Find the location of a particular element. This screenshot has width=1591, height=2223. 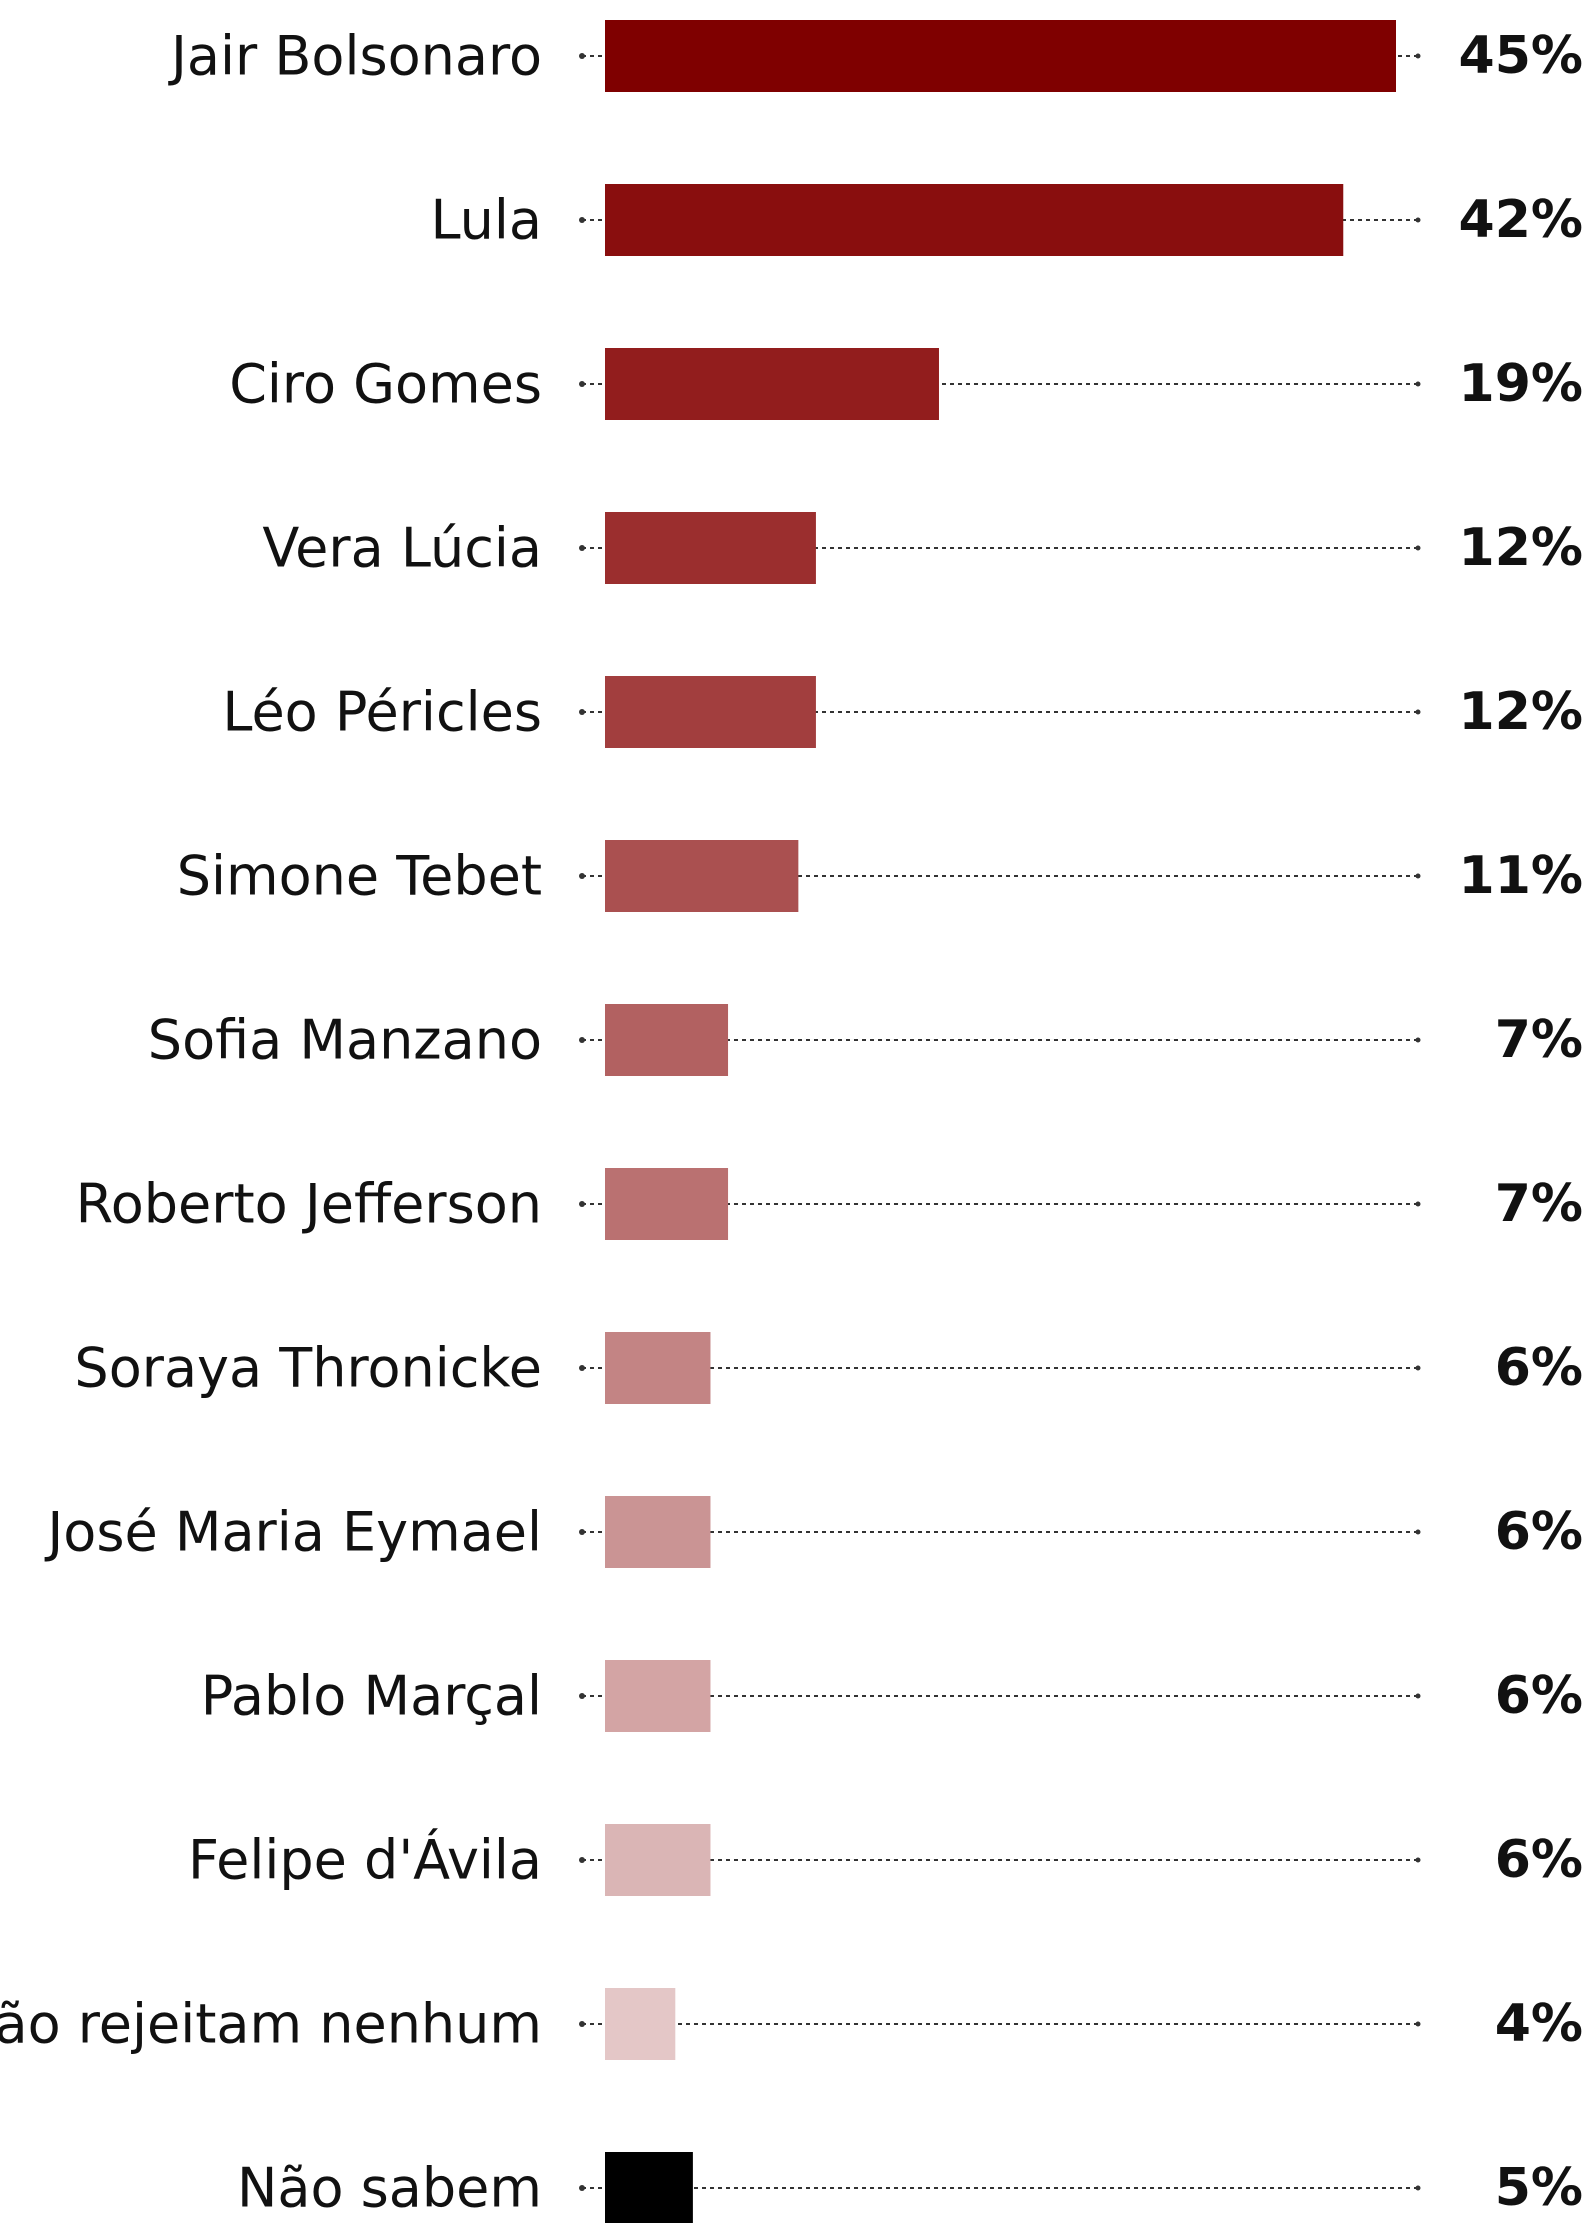

bar-row: Roberto Jefferson 7% is located at coordinates (829, 1204).